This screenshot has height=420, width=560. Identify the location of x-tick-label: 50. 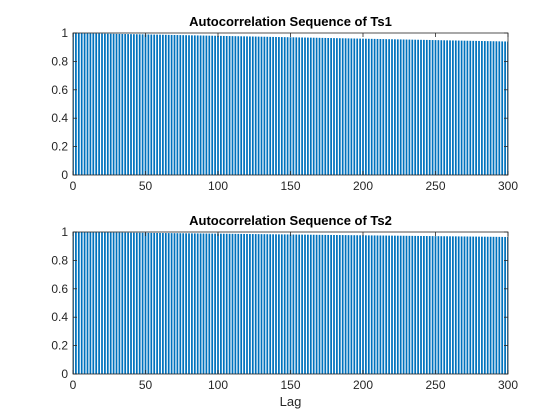
(146, 385).